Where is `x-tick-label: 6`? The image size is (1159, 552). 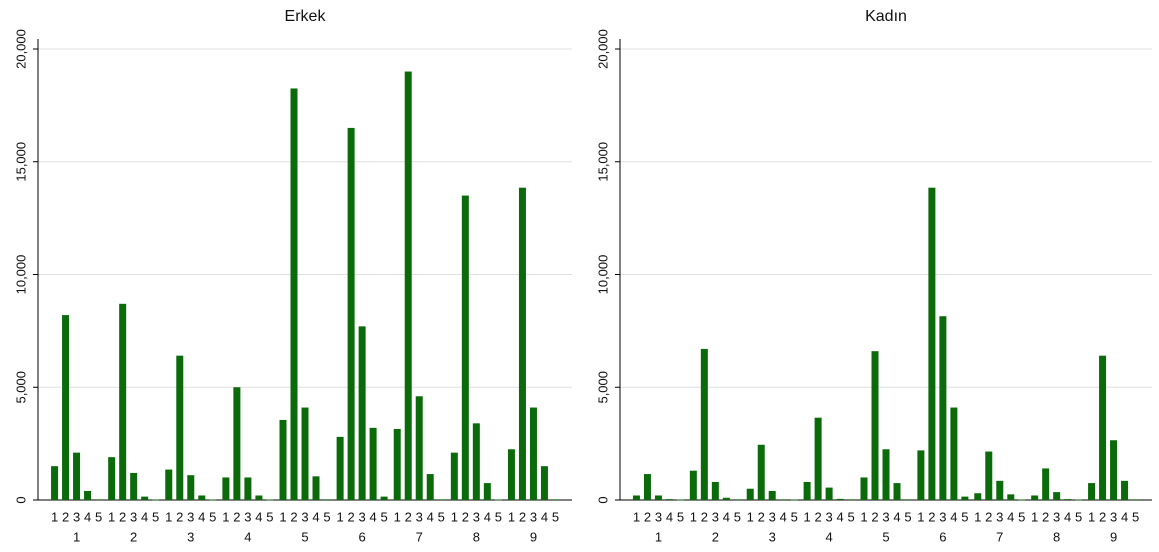
x-tick-label: 6 is located at coordinates (361, 536).